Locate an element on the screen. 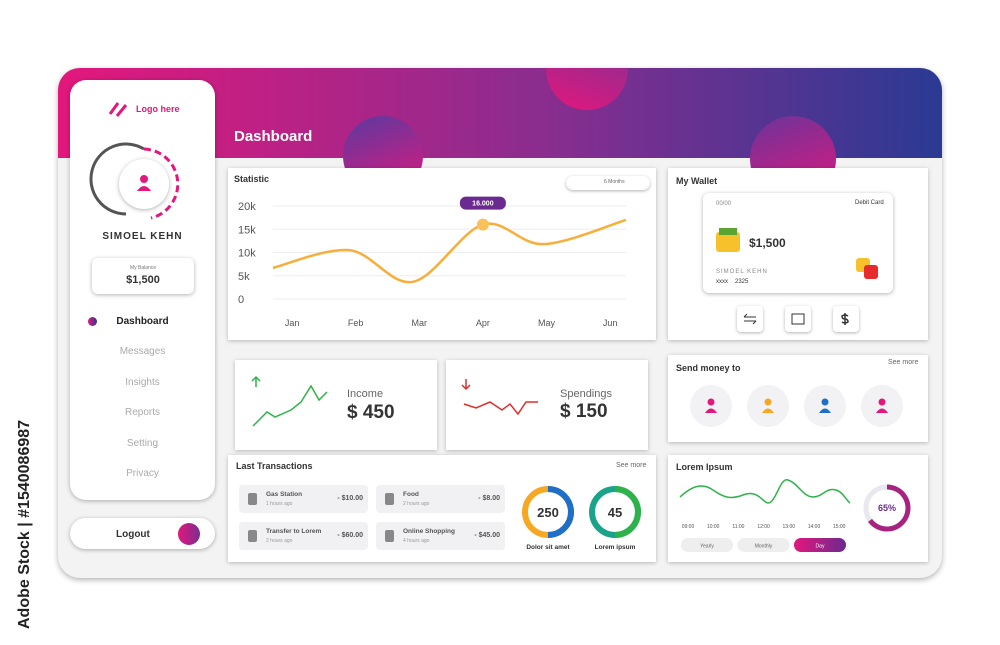 The width and height of the screenshot is (1000, 645). nav-item: Reports is located at coordinates (142, 412).